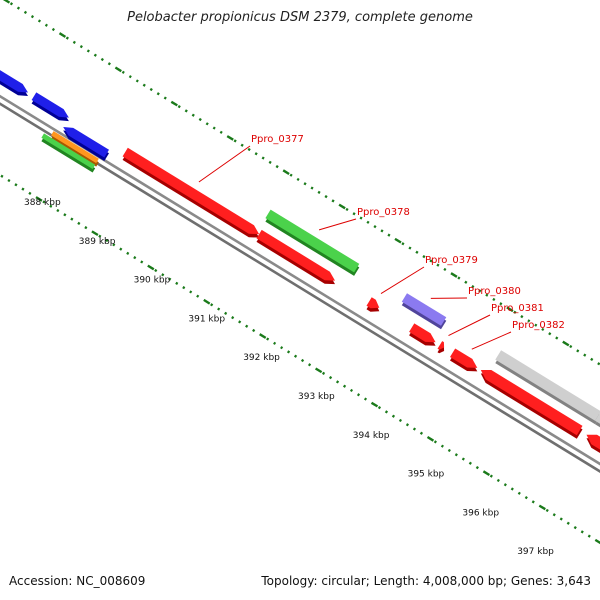 The height and width of the screenshot is (600, 600). Describe the element at coordinates (316, 397) in the screenshot. I see `kbp-label: 393 kbp` at that location.